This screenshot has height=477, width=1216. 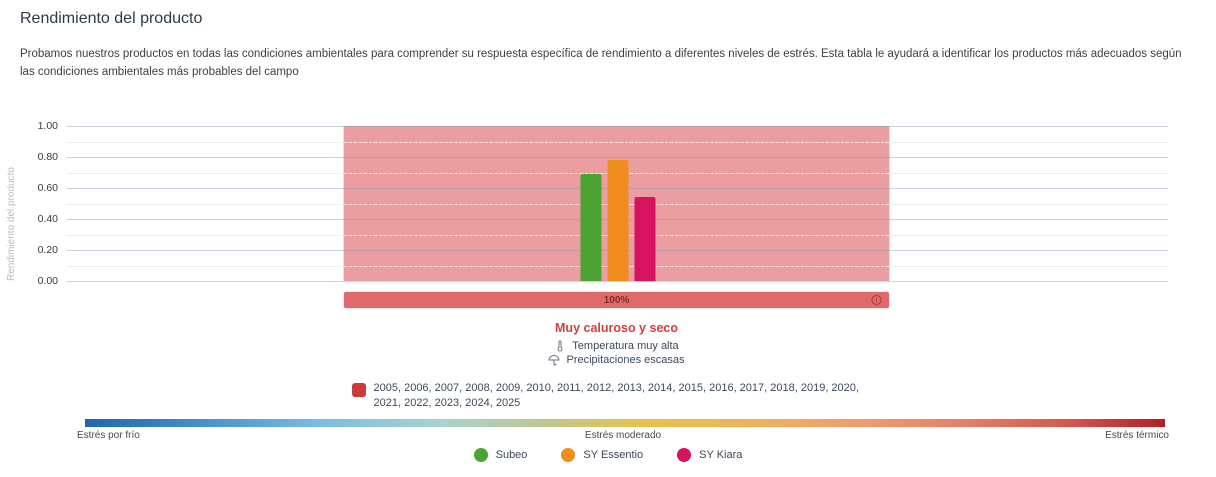 I want to click on cold-stress-label: Estrés por frío, so click(x=108, y=435).